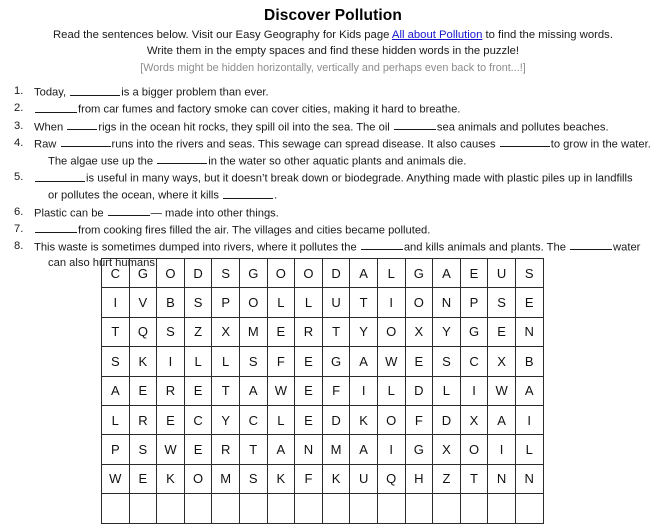  What do you see at coordinates (60, 176) in the screenshot?
I see `question-5-blank` at bounding box center [60, 176].